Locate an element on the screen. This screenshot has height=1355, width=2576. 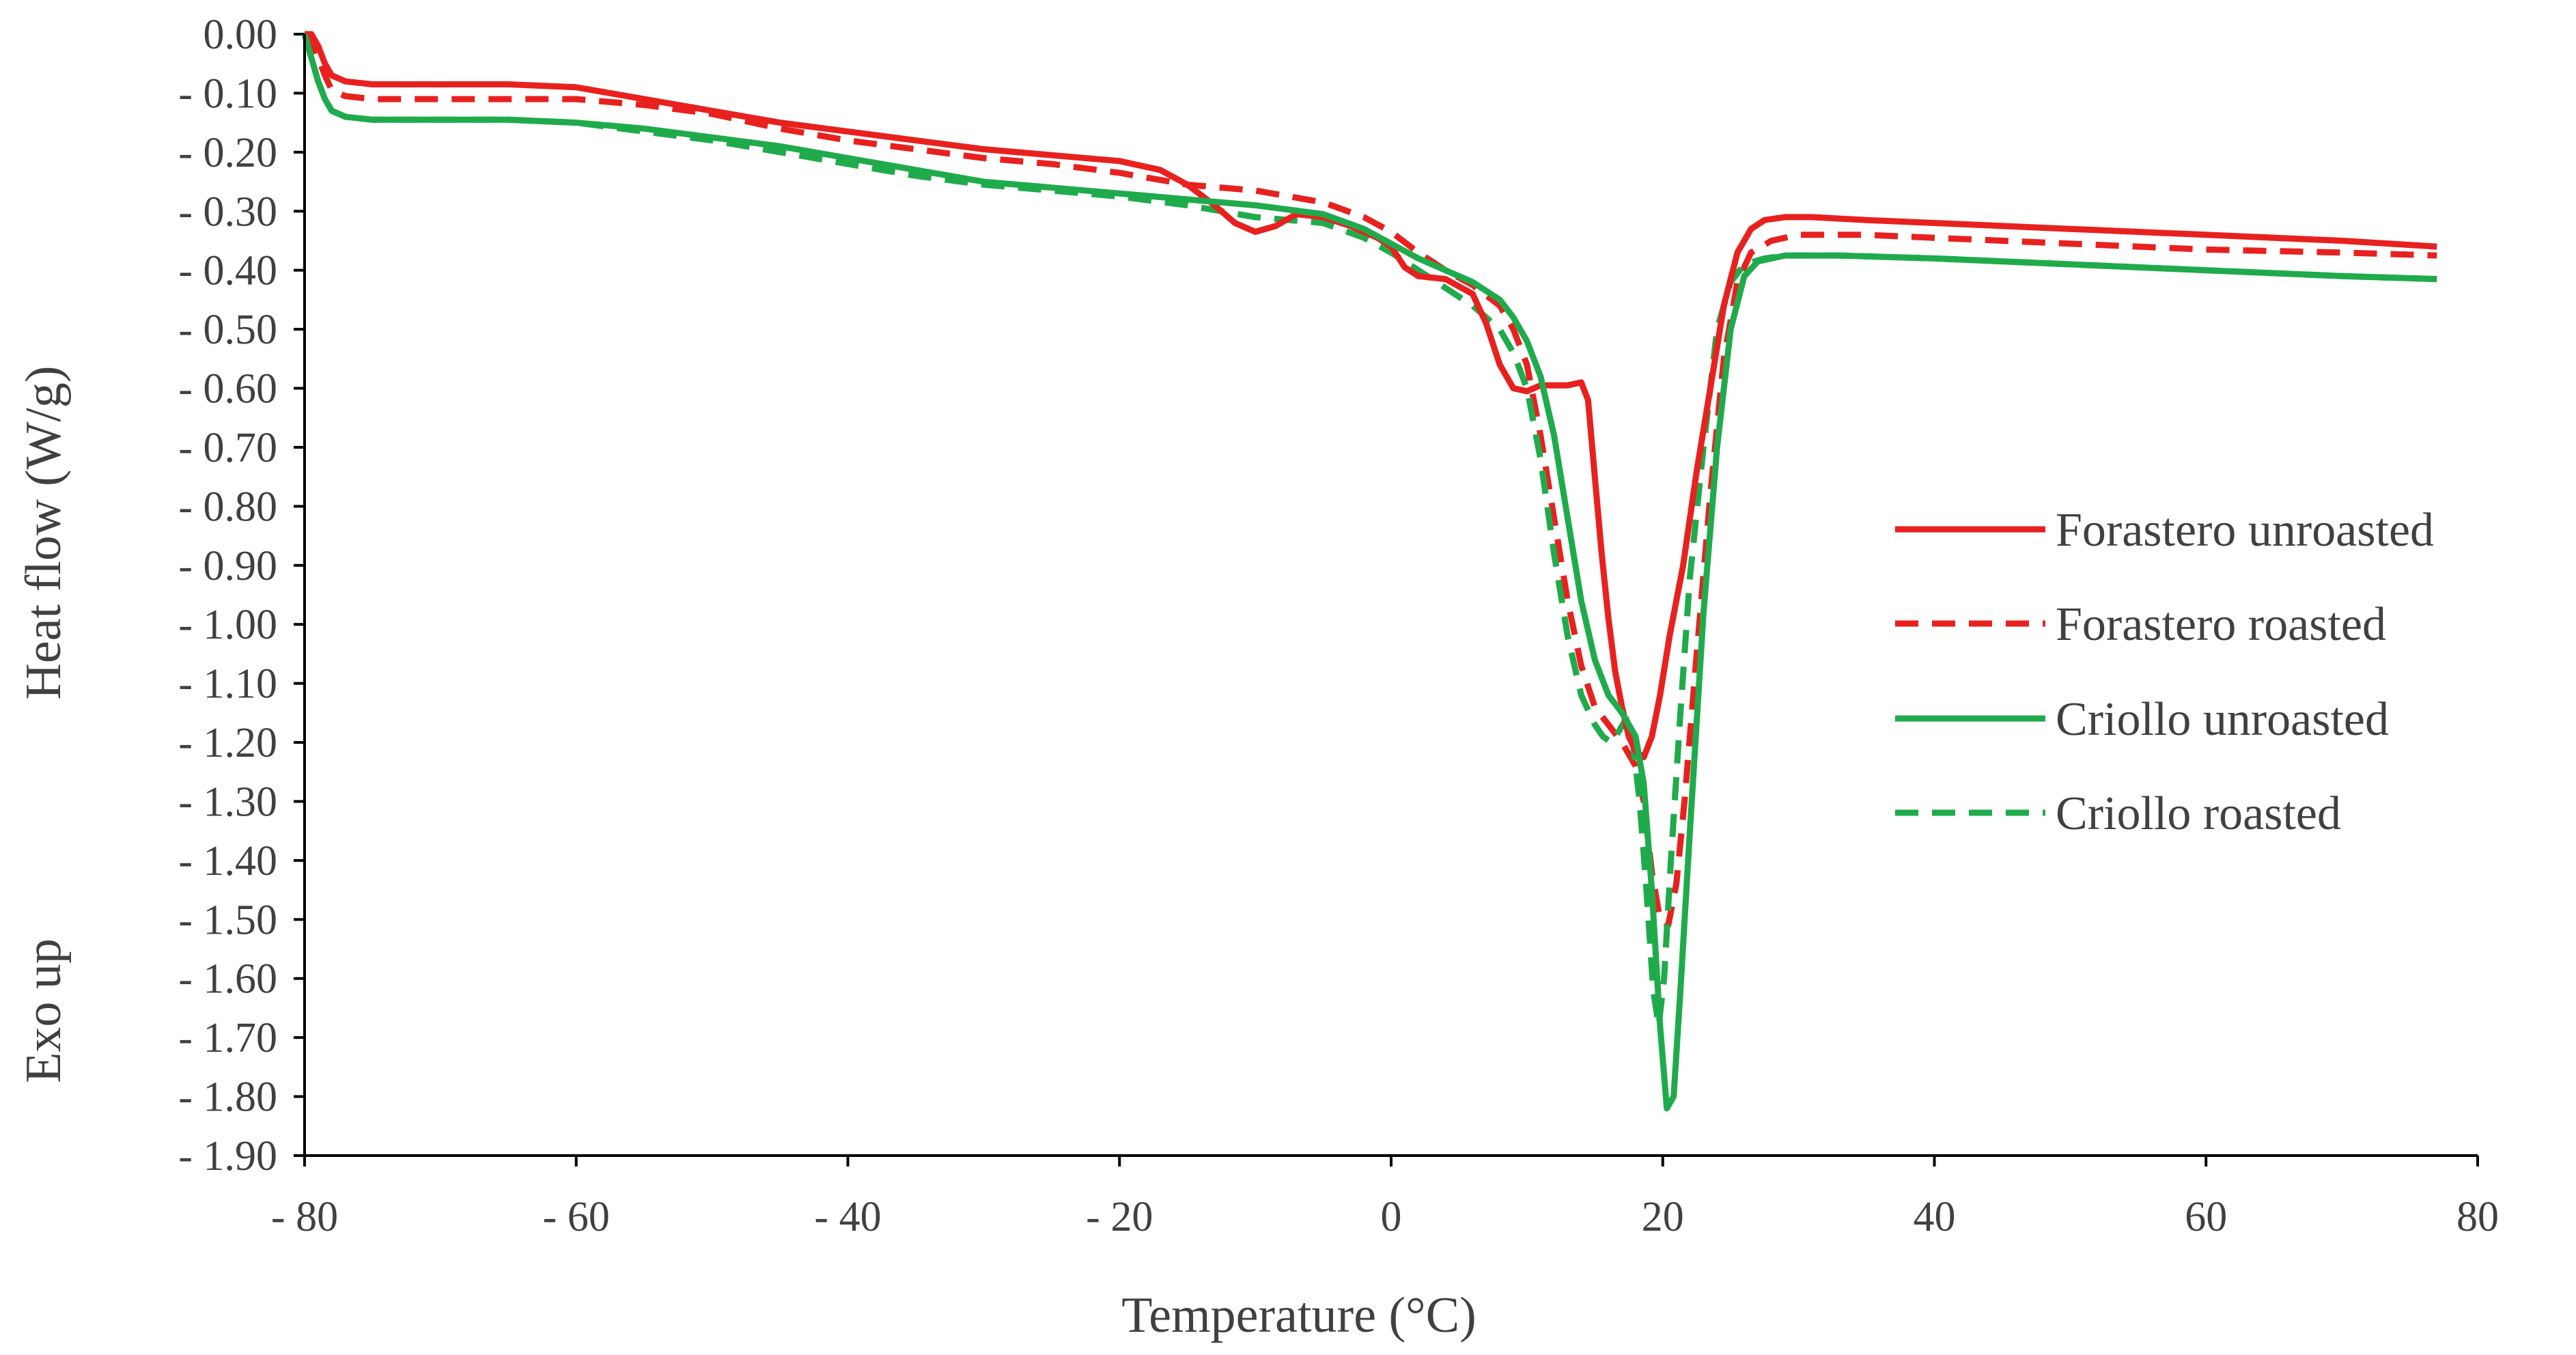
x-tick-label: - 20 is located at coordinates (1119, 1217).